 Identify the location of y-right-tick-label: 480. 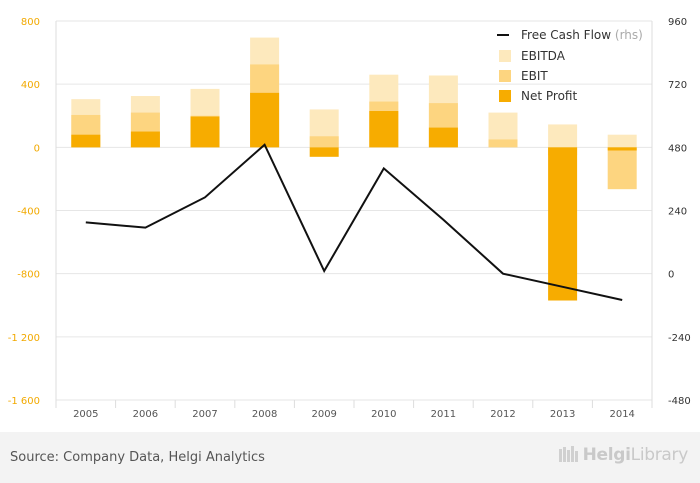
(677, 148).